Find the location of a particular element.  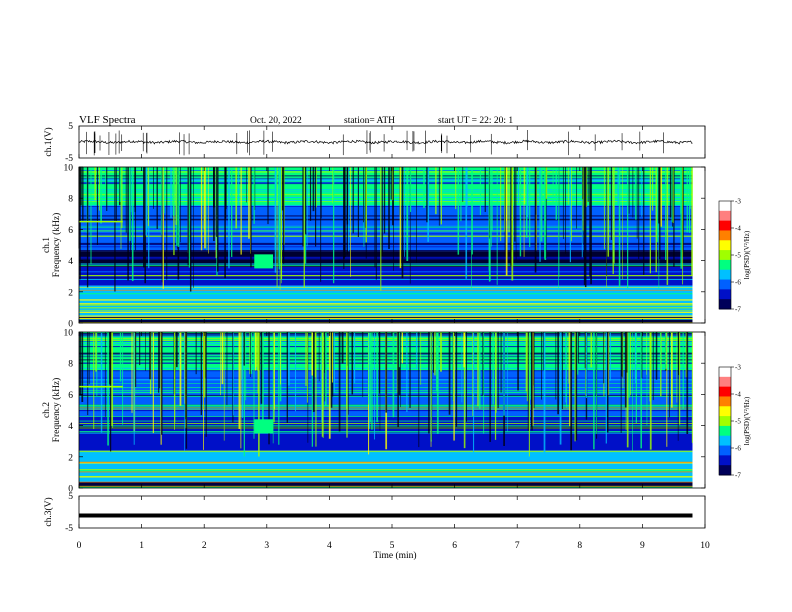

time-tick-label: 2 is located at coordinates (204, 546).